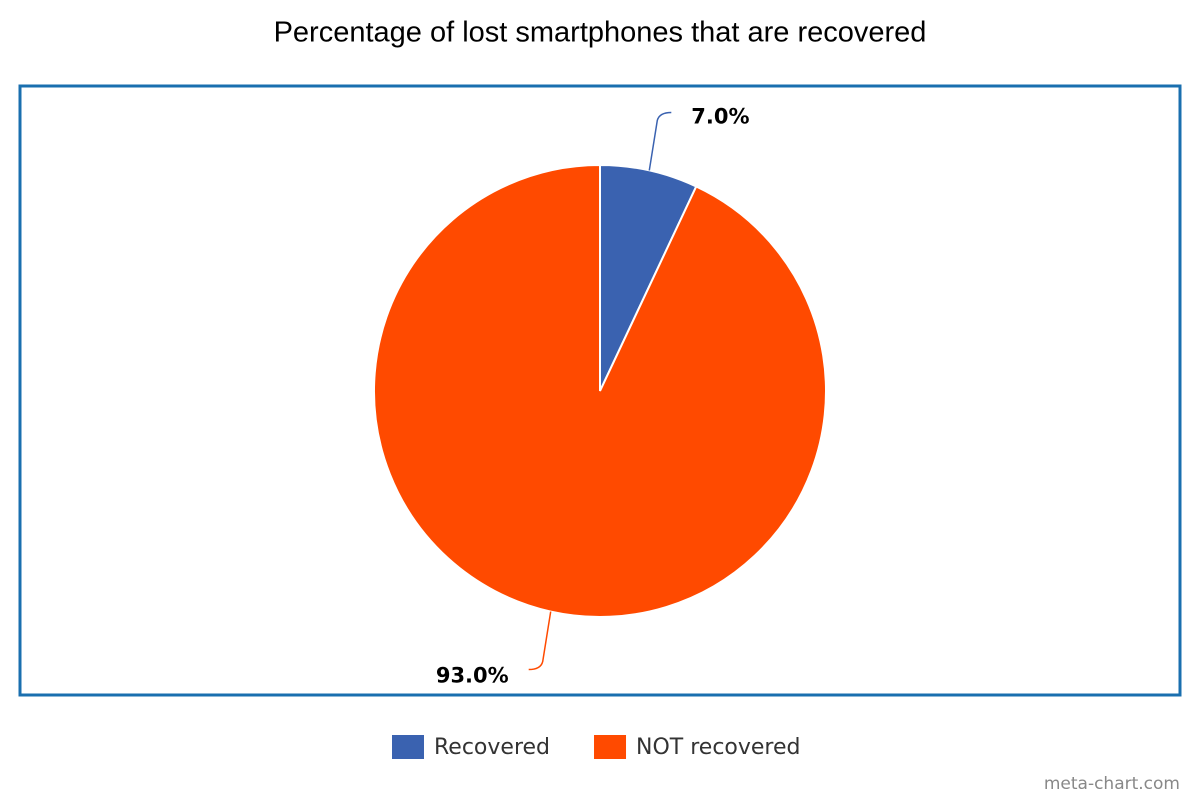 The width and height of the screenshot is (1200, 804). I want to click on data-label: 93.0%, so click(472, 676).